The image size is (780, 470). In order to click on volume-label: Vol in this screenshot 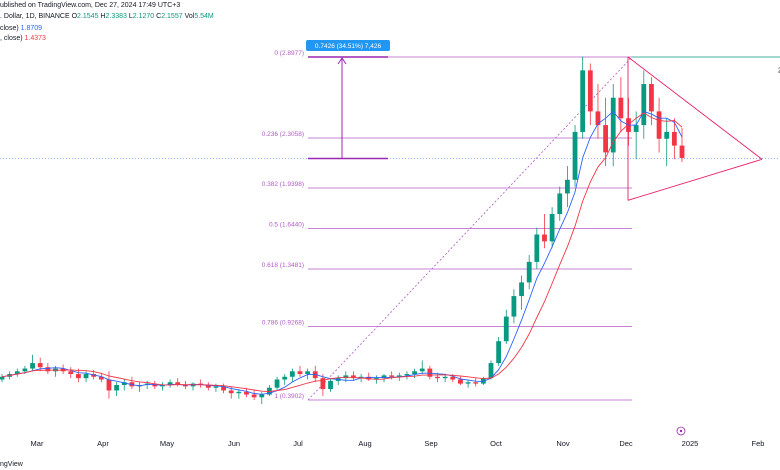, I will do `click(189, 16)`.